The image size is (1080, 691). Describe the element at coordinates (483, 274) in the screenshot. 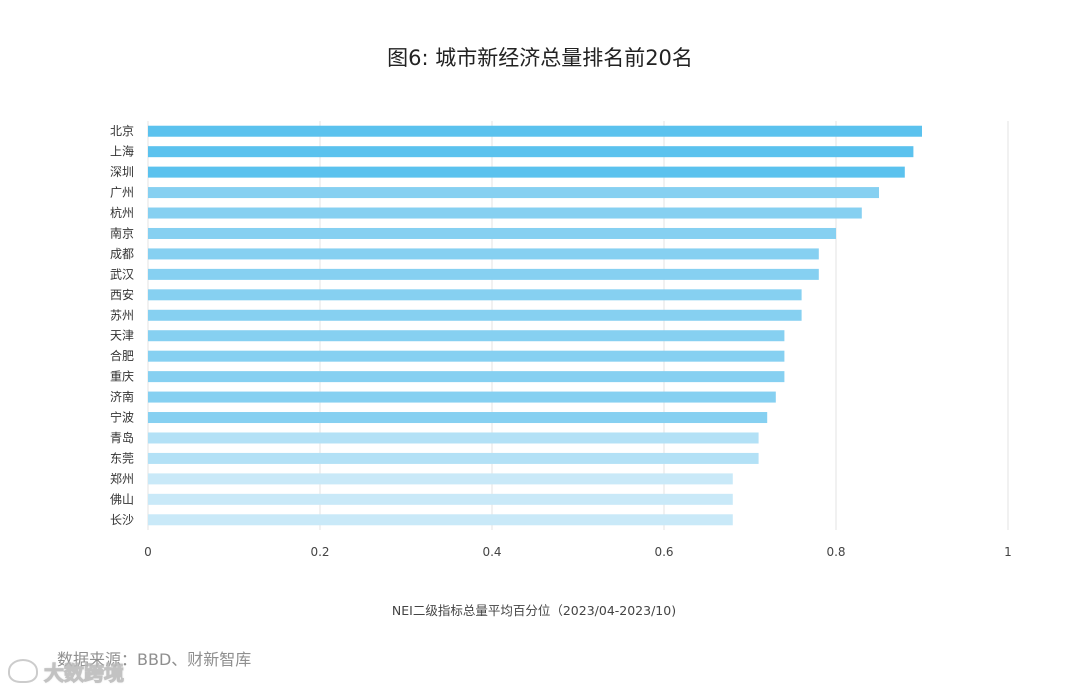

I see `bar-武汉` at that location.